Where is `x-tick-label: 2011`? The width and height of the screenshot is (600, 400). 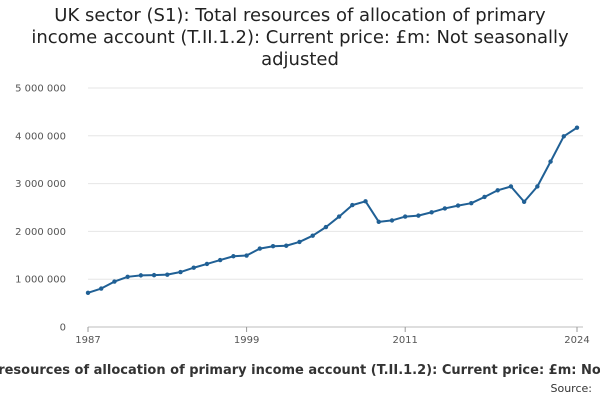
x-tick-label: 2011 is located at coordinates (404, 340).